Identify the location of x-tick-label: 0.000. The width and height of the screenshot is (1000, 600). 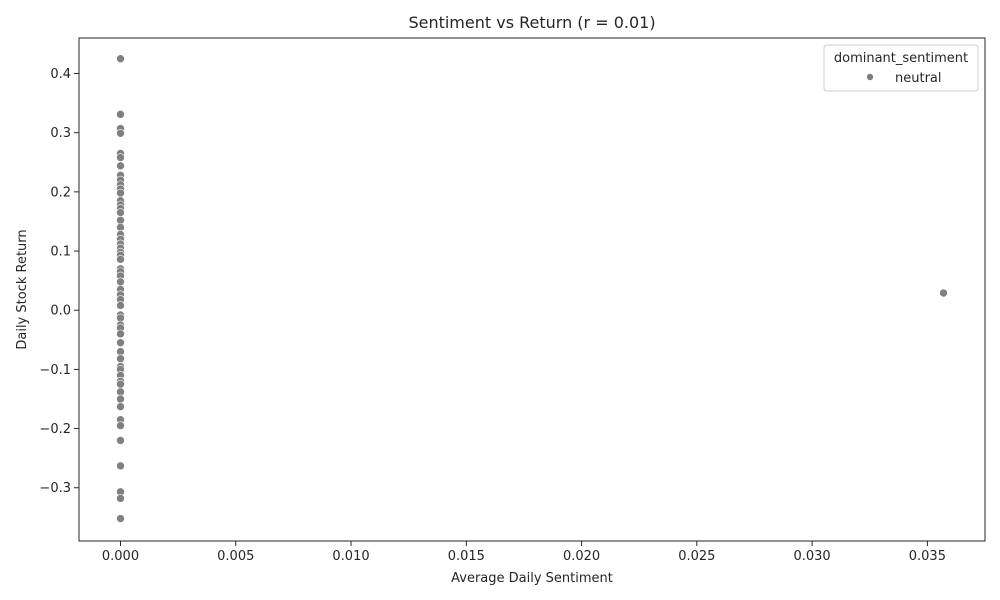
(120, 556).